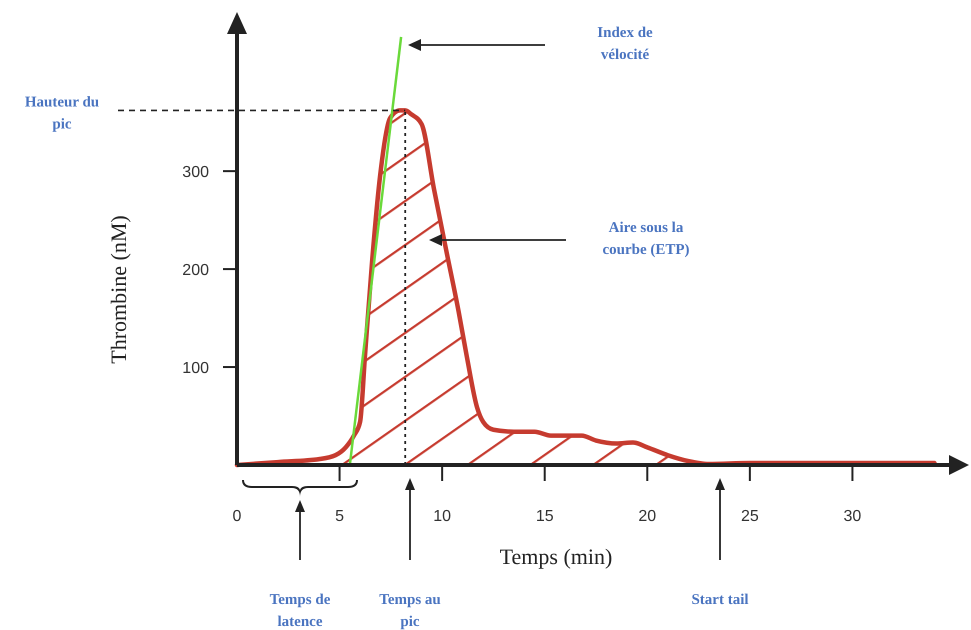  Describe the element at coordinates (749, 516) in the screenshot. I see `x-tick-label: 25` at that location.